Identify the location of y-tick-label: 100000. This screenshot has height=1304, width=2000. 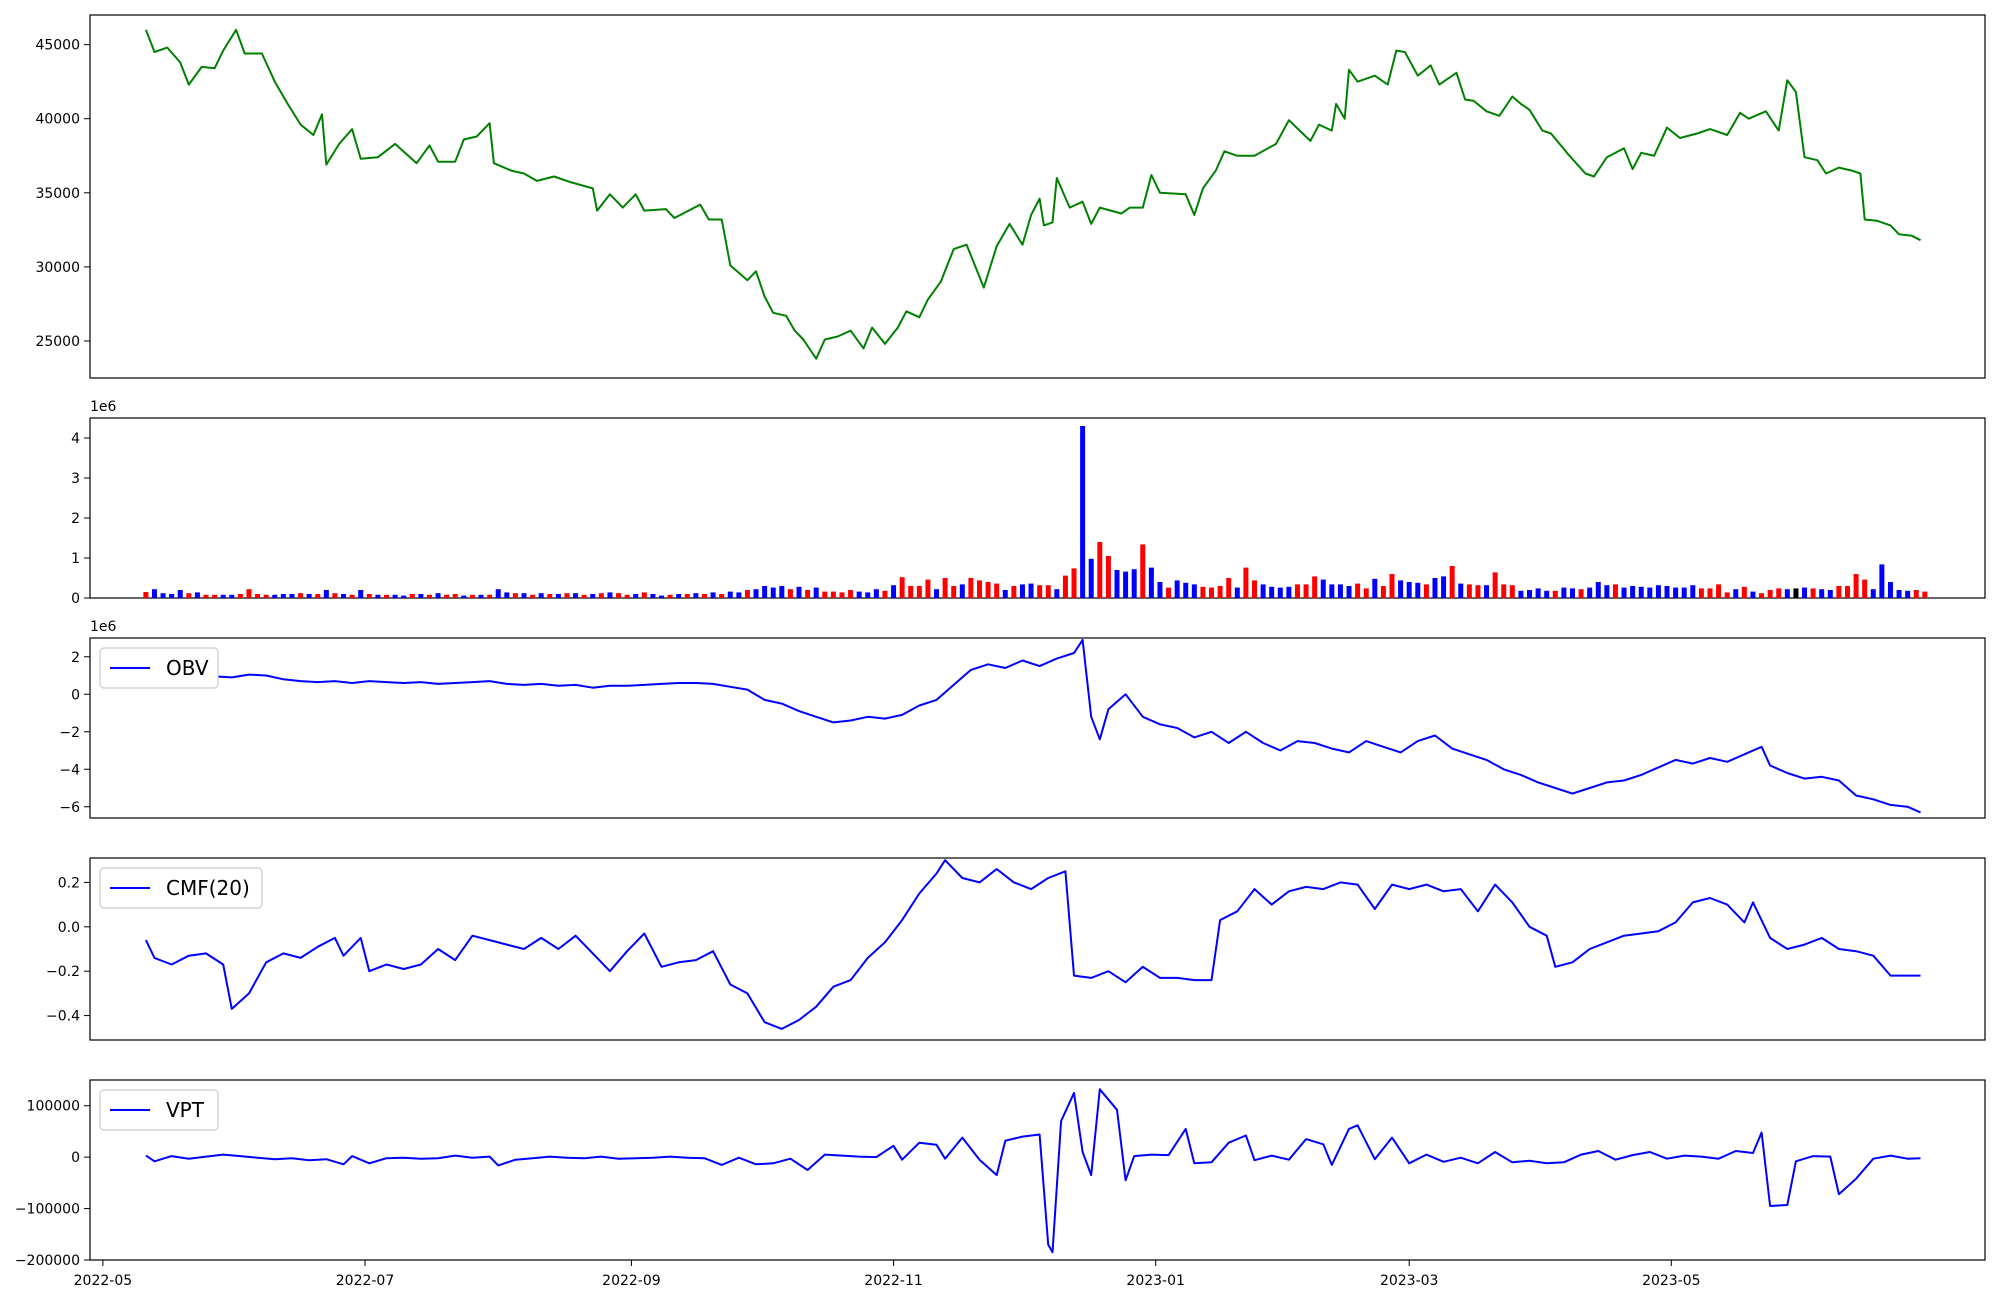
(53, 1107).